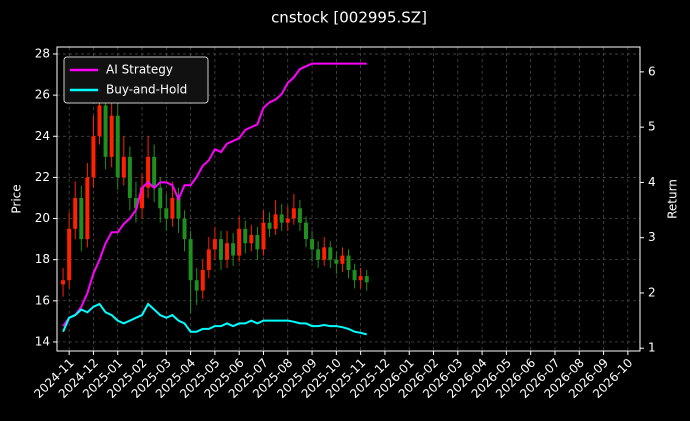  What do you see at coordinates (42, 300) in the screenshot?
I see `y-tick-label: 16` at bounding box center [42, 300].